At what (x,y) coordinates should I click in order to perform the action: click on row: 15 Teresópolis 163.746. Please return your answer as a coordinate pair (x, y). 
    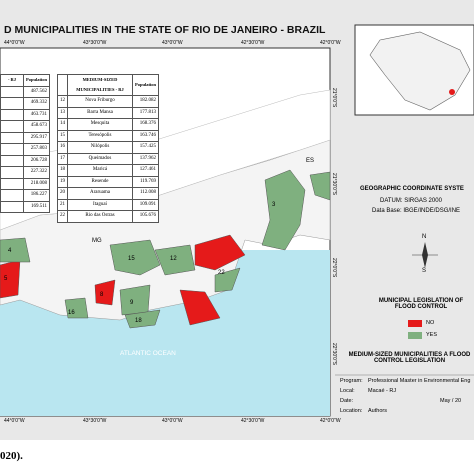
    Looking at the image, I should click on (108, 135).